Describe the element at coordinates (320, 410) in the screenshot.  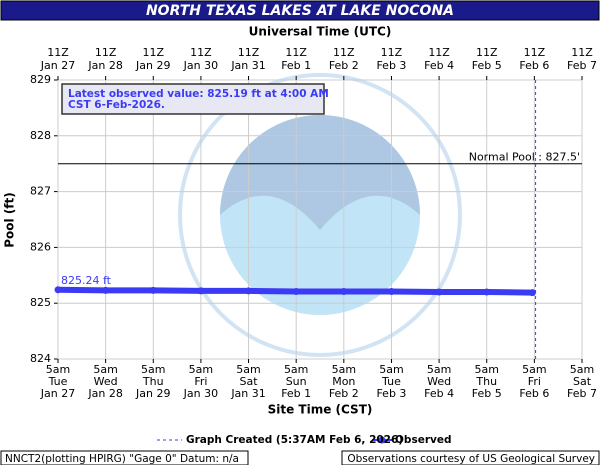
I see `x-axis-title: Site Time (CST)` at that location.